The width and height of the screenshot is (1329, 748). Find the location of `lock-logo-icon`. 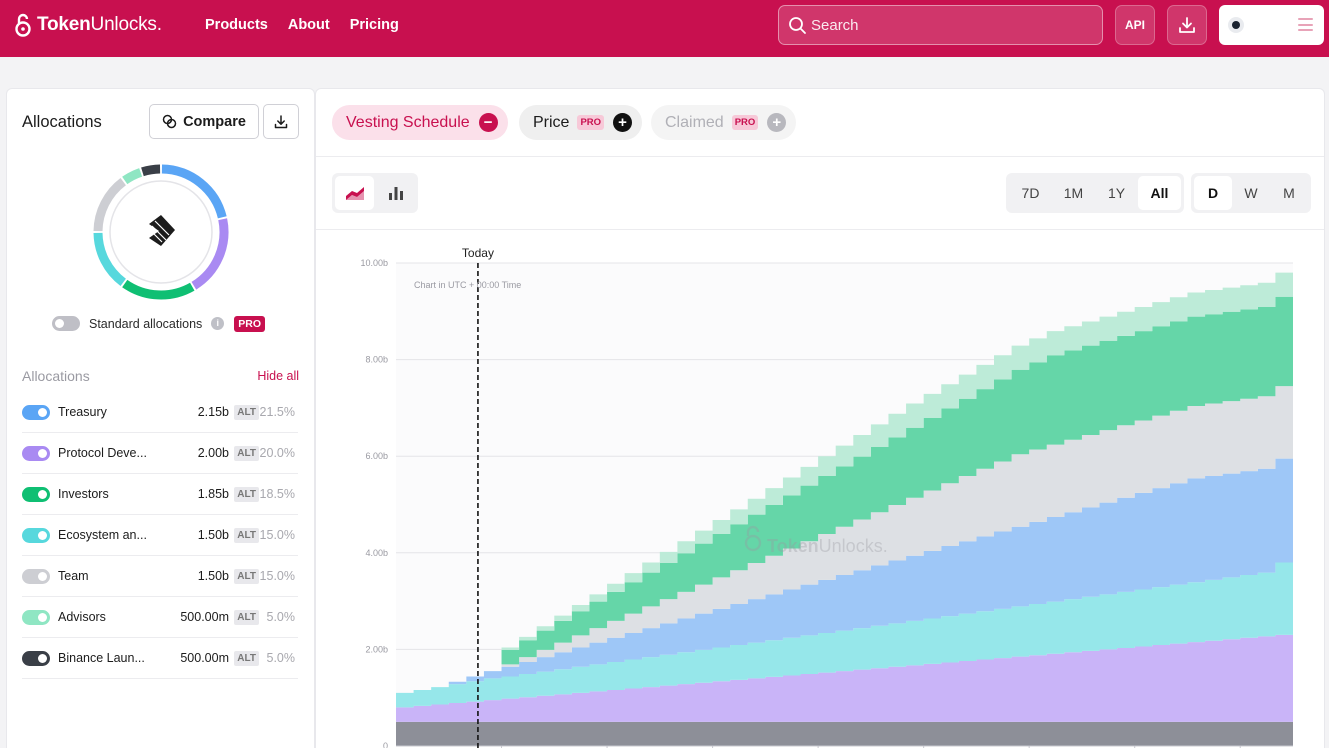

lock-logo-icon is located at coordinates (753, 538).